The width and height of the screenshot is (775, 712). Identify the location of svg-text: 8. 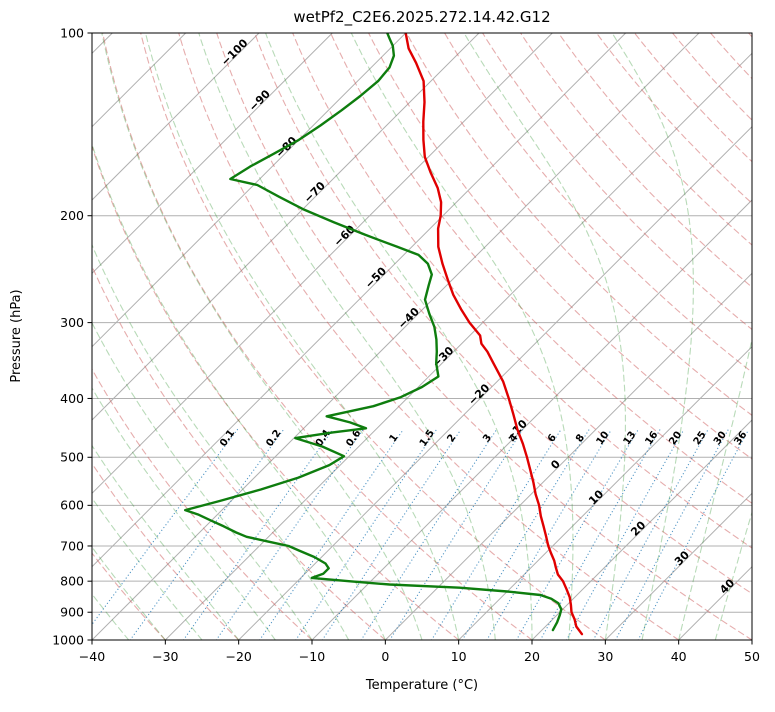
(580, 438).